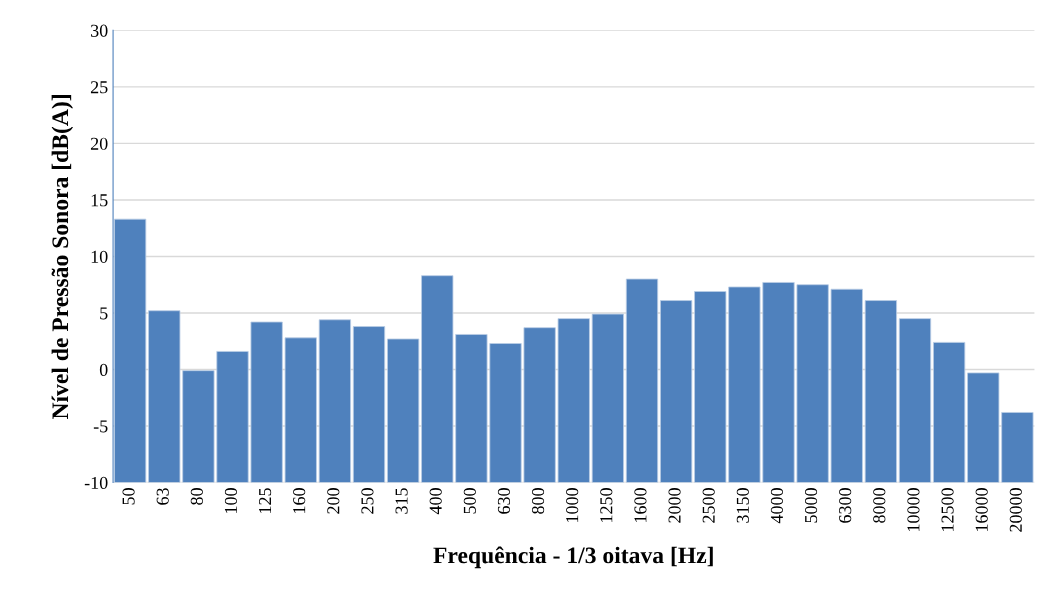 Image resolution: width=1047 pixels, height=607 pixels. What do you see at coordinates (299, 500) in the screenshot?
I see `x-tick-label: 160` at bounding box center [299, 500].